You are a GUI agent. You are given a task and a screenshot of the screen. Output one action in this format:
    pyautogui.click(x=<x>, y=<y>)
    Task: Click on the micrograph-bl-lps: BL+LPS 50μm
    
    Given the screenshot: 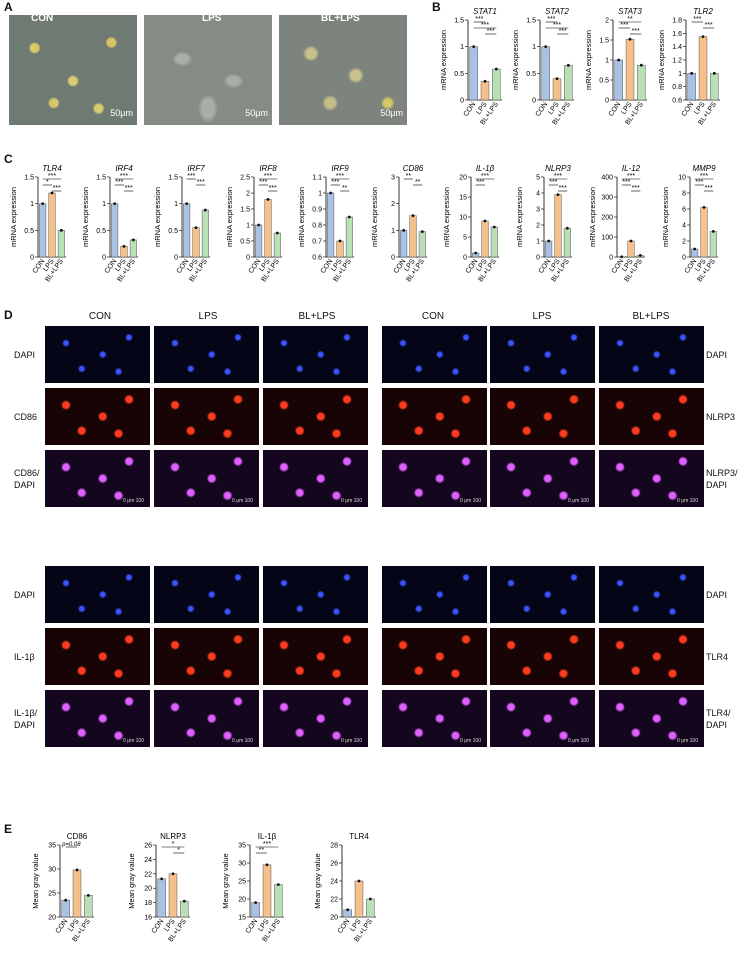 What is the action you would take?
    pyautogui.click(x=343, y=70)
    